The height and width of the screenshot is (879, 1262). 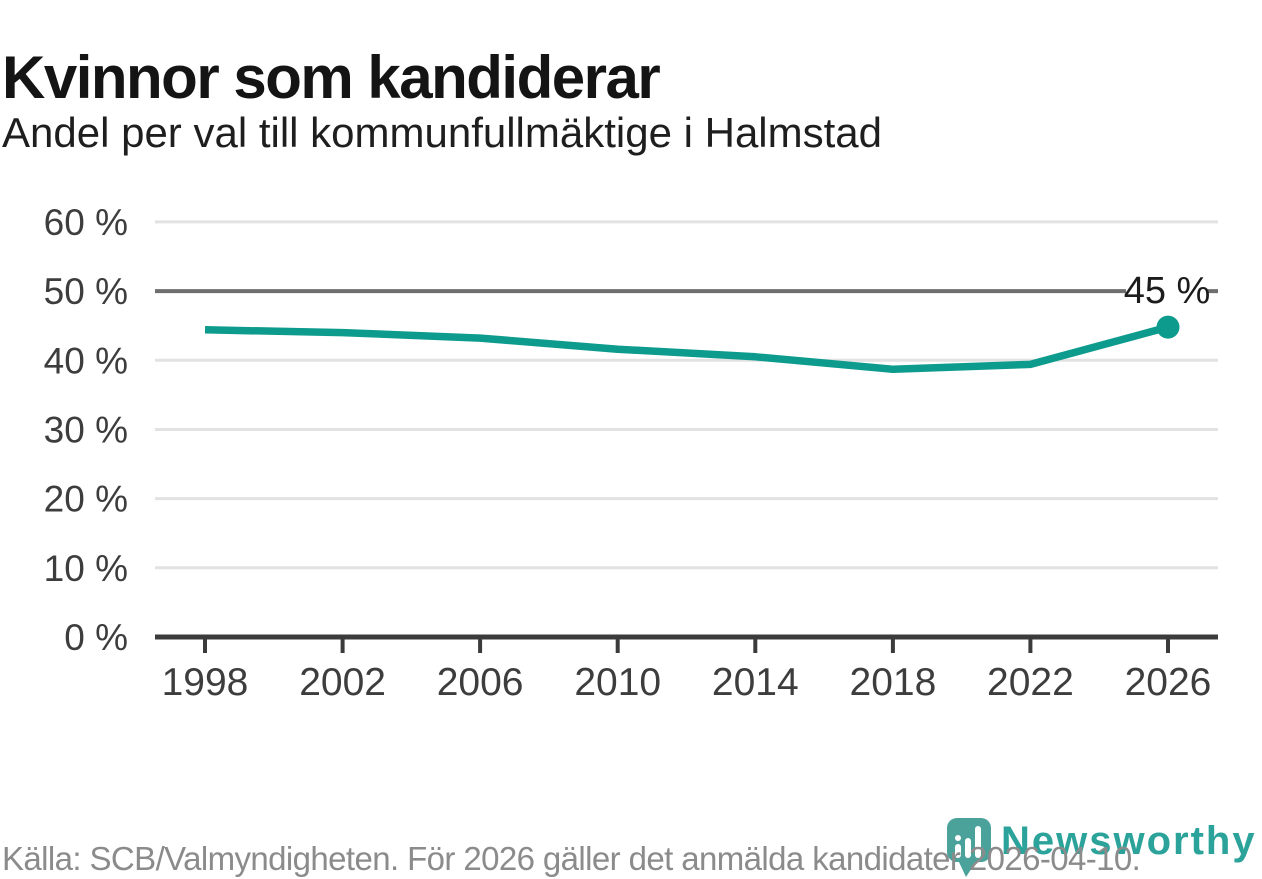 I want to click on x-tick-label: 2014, so click(x=755, y=682).